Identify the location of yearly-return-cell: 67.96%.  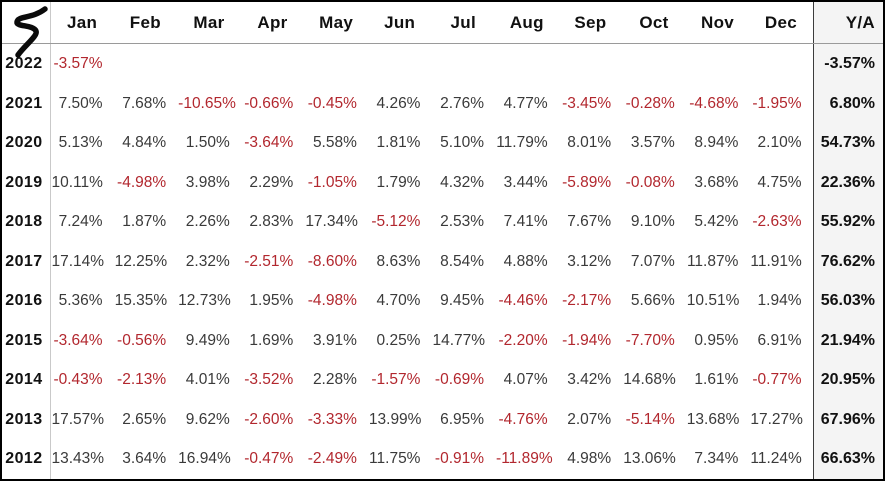
(847, 419).